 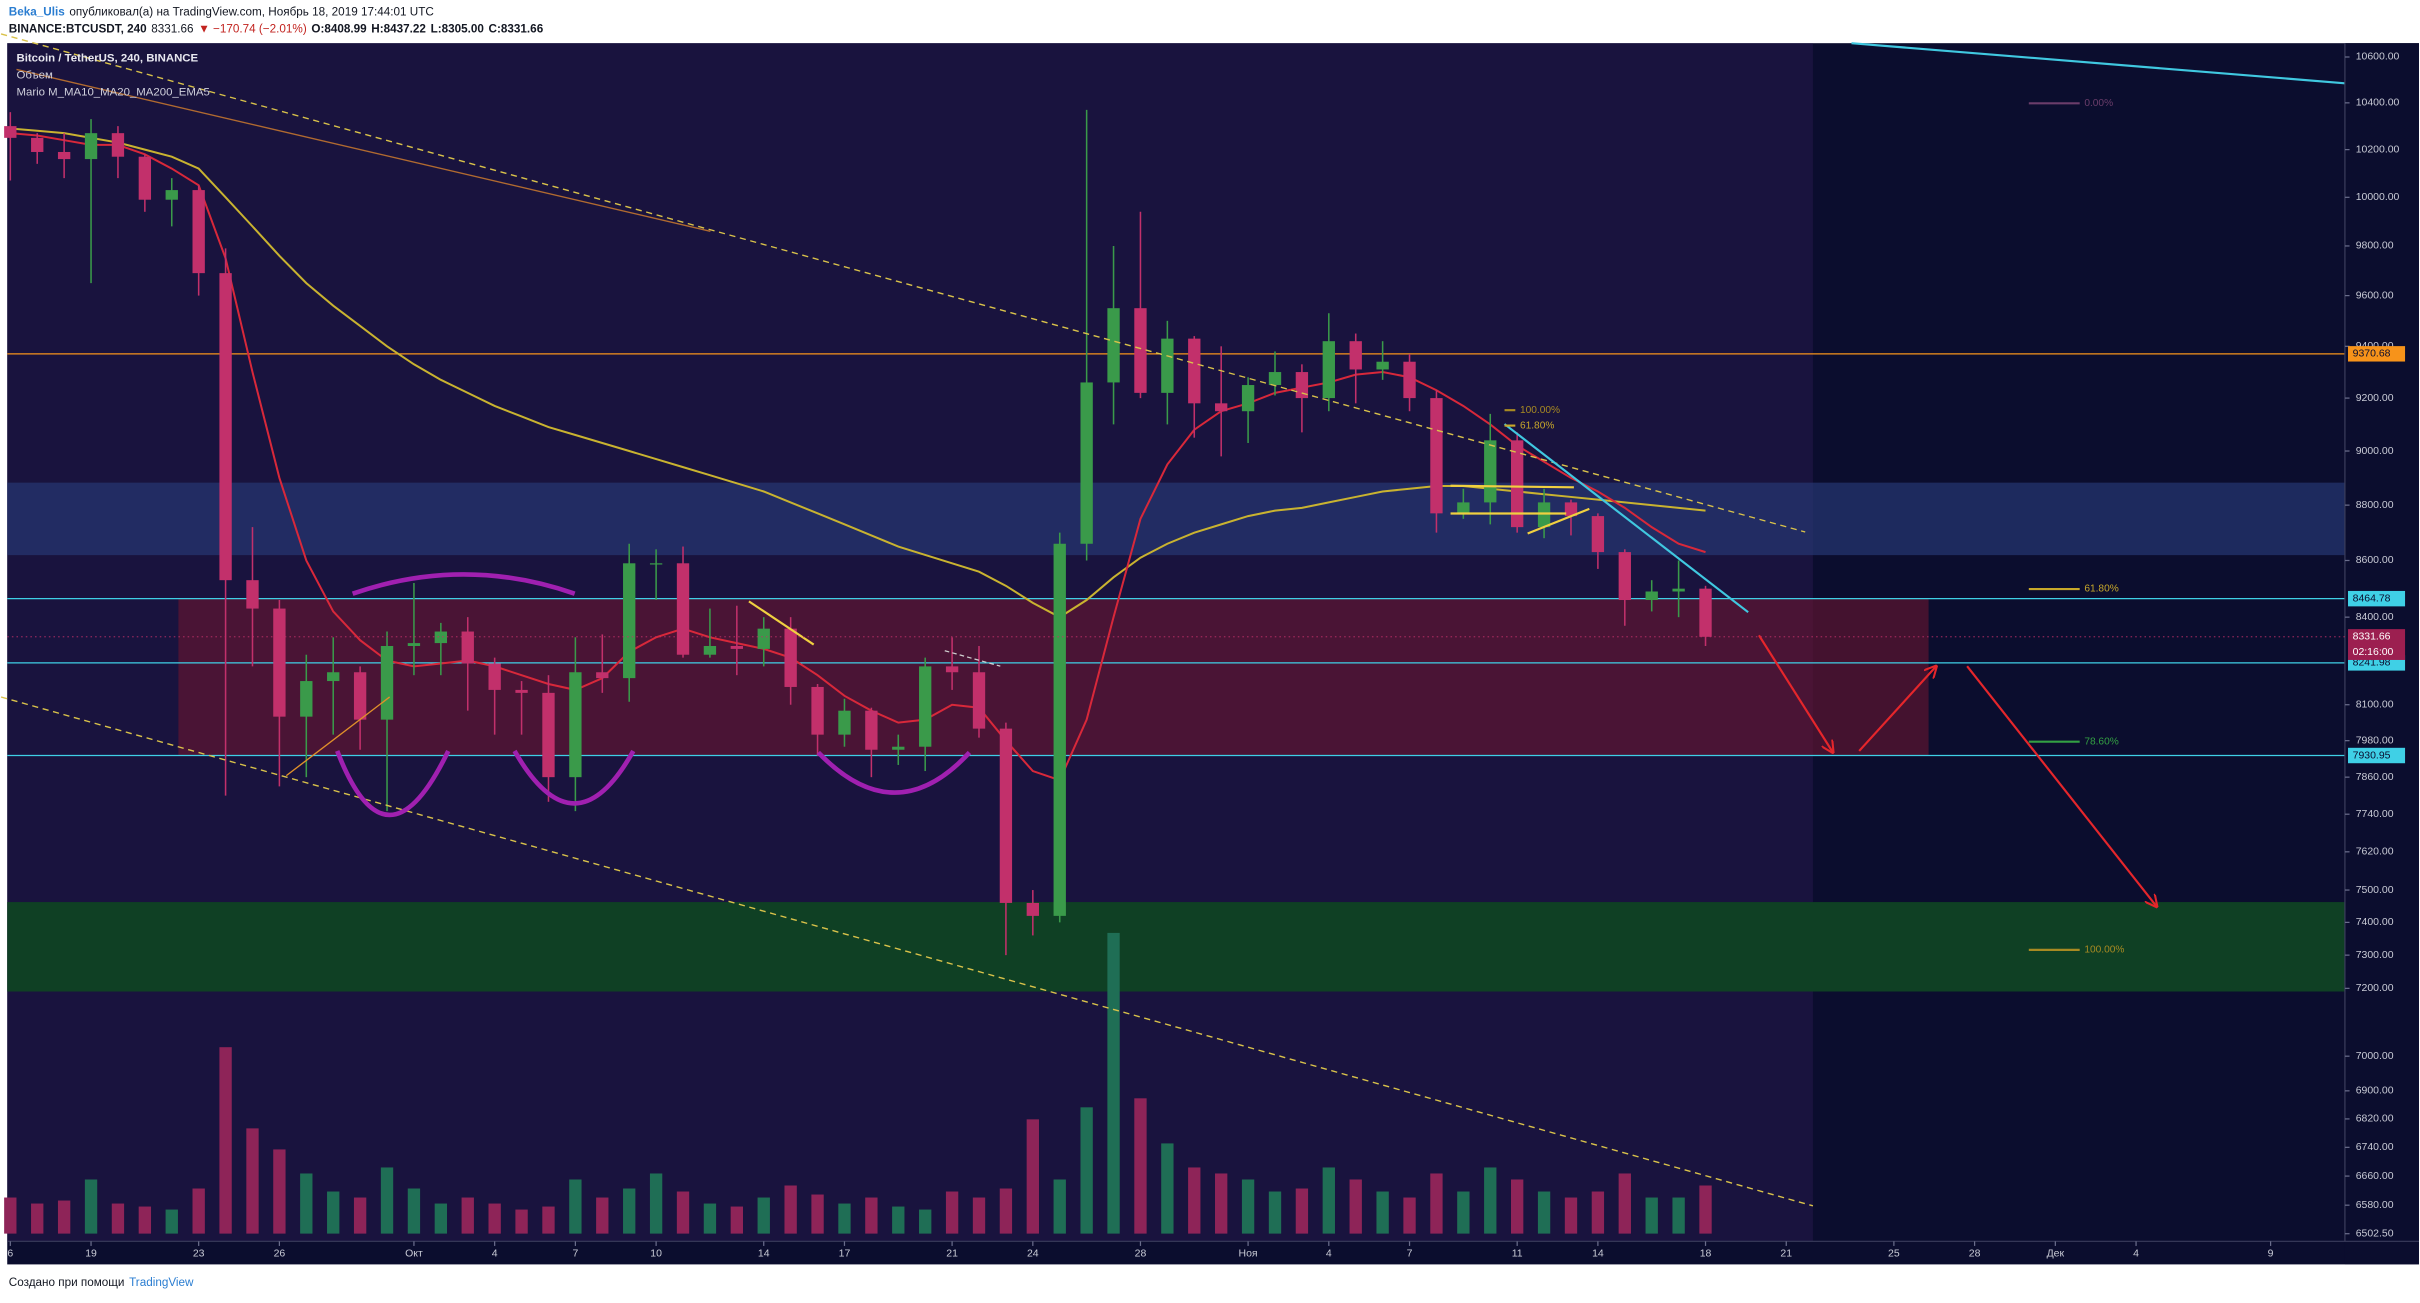 What do you see at coordinates (1248, 1253) in the screenshot?
I see `x-tick-label: Ноя` at bounding box center [1248, 1253].